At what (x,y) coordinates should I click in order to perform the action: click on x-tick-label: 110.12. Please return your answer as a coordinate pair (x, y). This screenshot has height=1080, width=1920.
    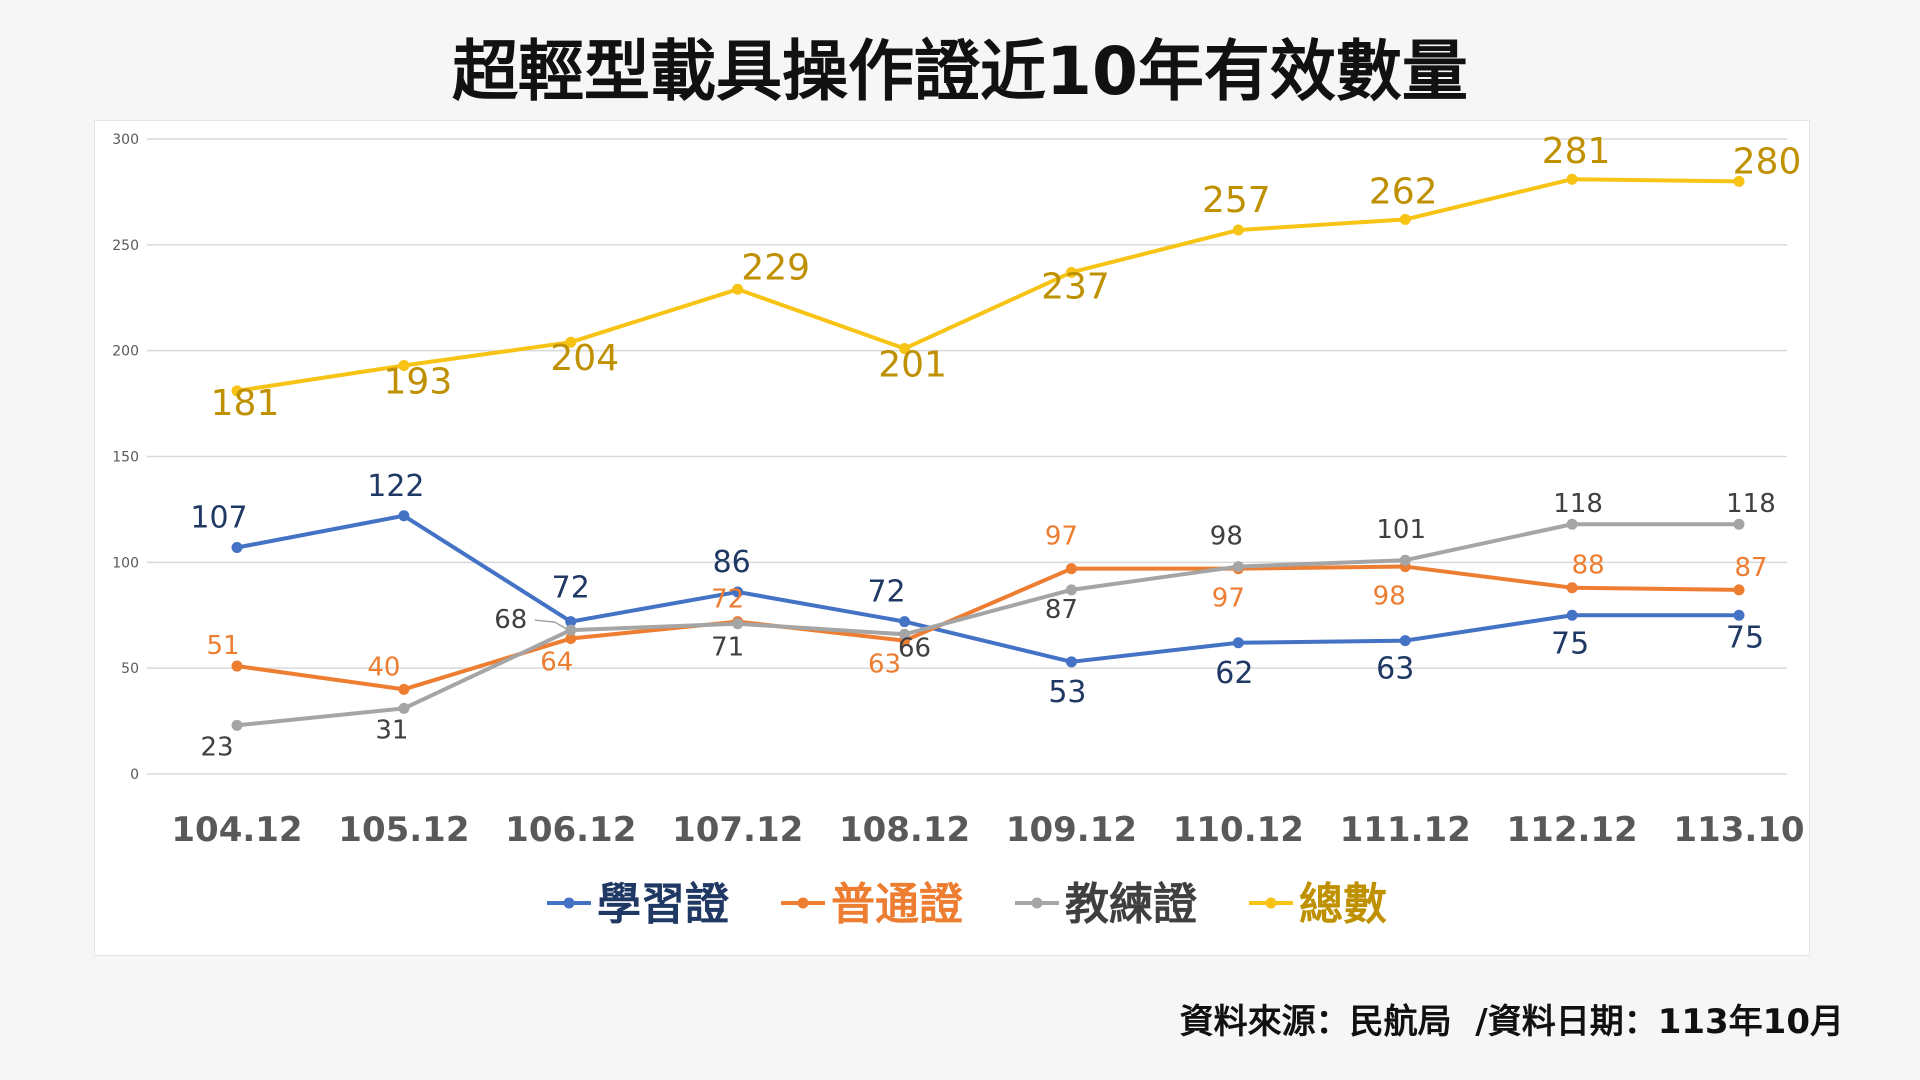
    Looking at the image, I should click on (1238, 830).